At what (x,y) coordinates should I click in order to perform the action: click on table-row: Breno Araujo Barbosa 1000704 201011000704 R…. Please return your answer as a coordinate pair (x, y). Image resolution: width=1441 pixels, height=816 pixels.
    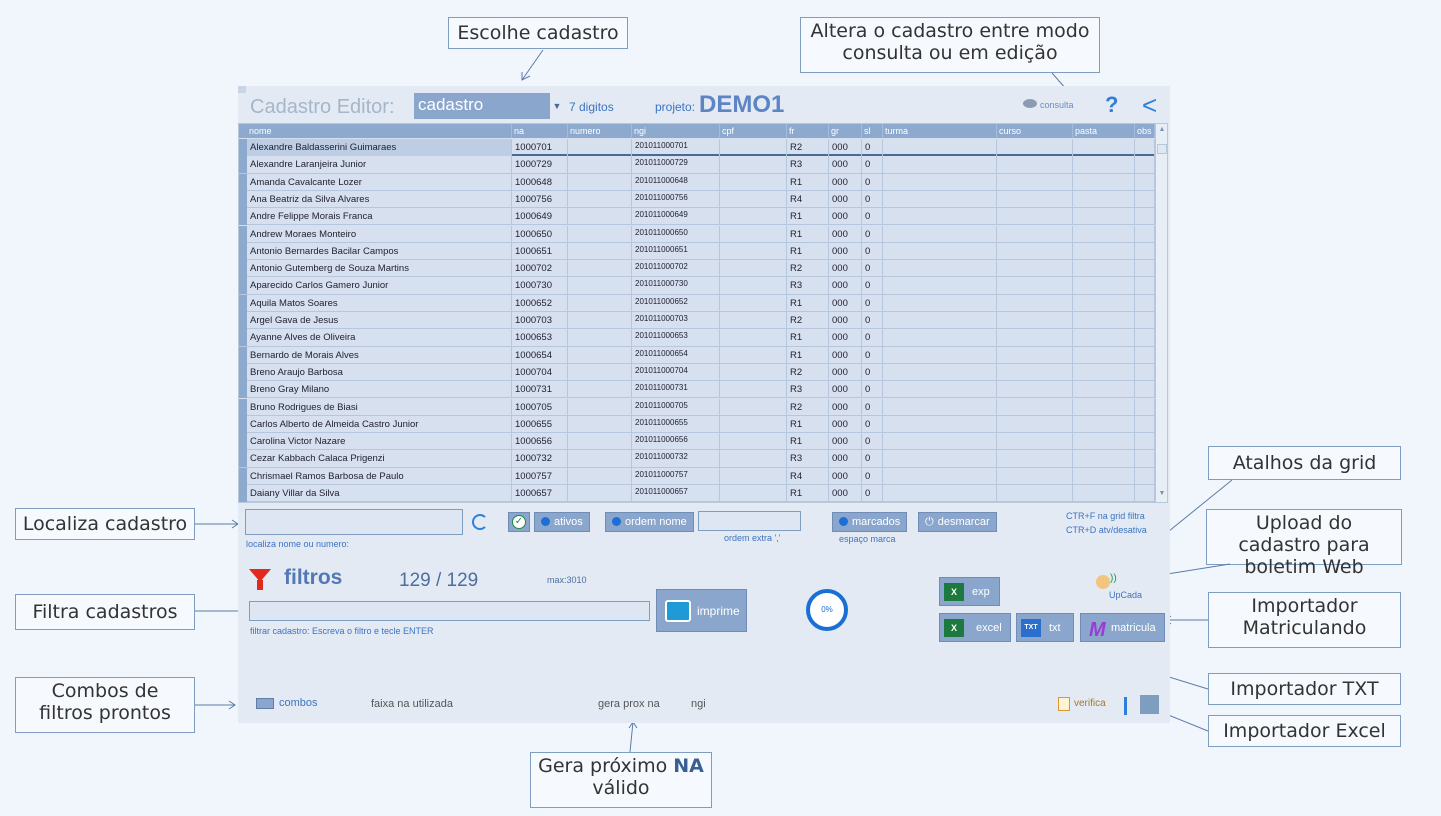
    Looking at the image, I should click on (697, 372).